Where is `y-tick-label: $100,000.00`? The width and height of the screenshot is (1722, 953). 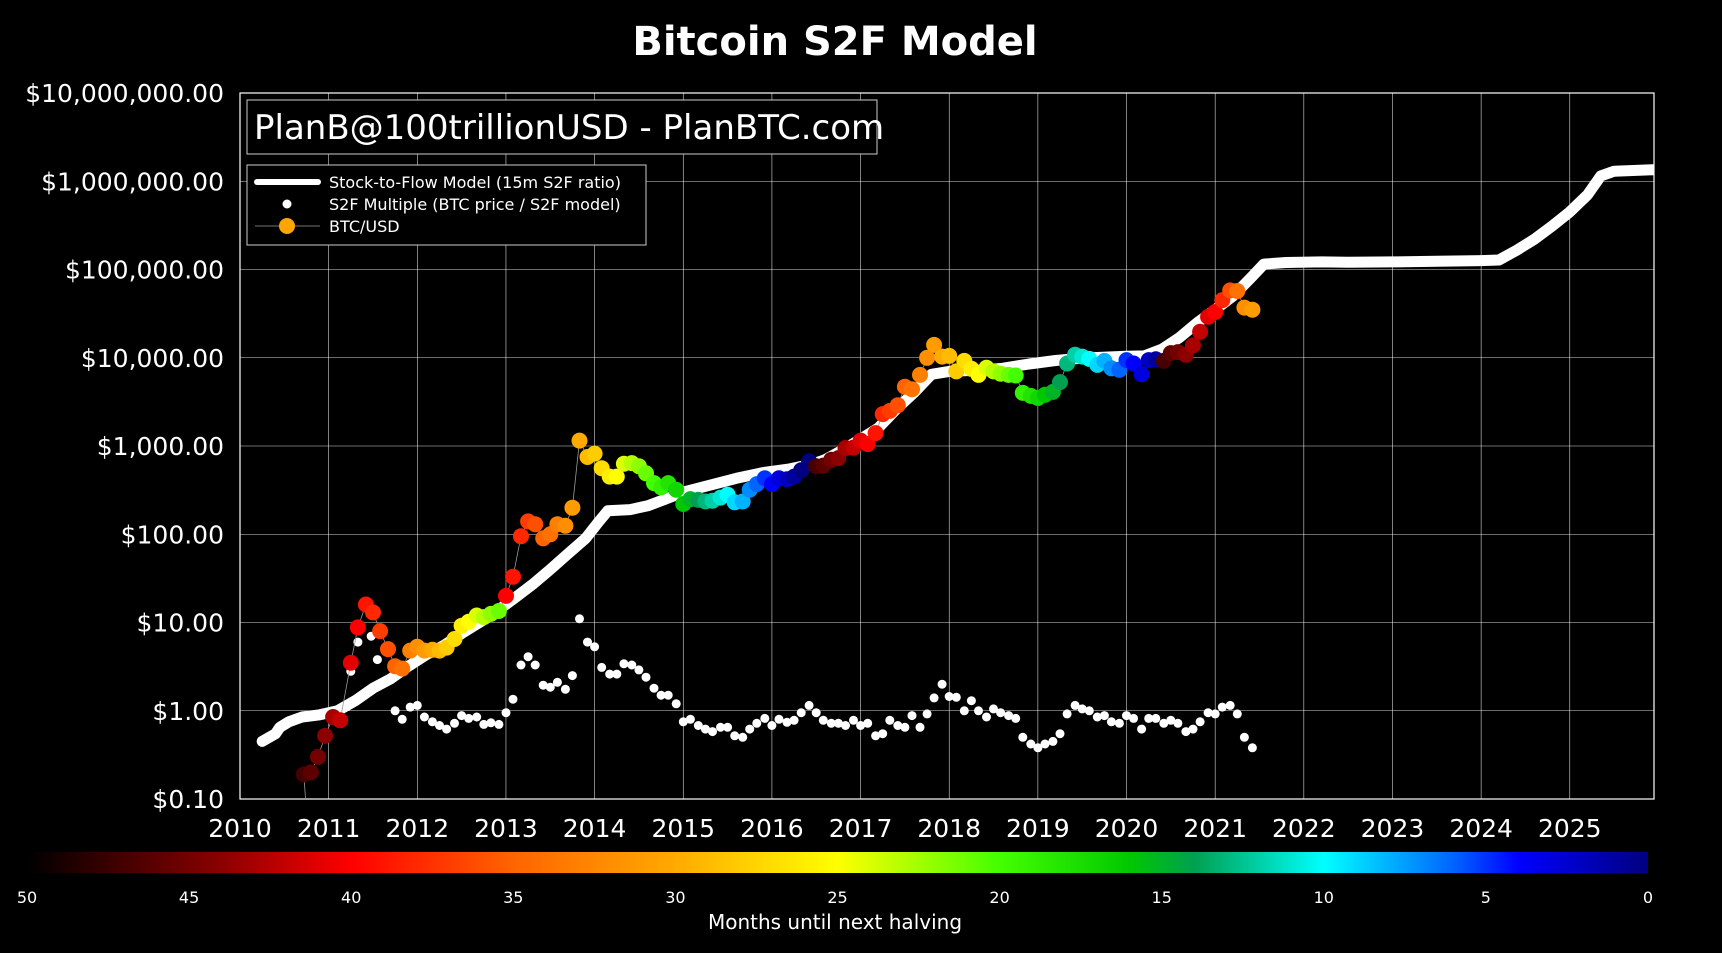 y-tick-label: $100,000.00 is located at coordinates (144, 270).